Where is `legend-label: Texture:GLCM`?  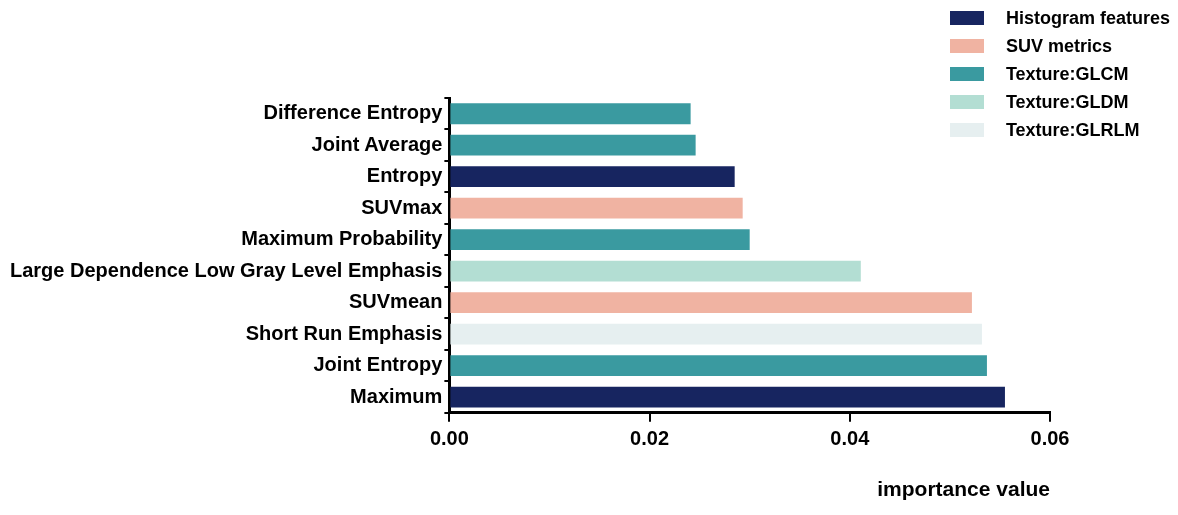
legend-label: Texture:GLCM is located at coordinates (1067, 74).